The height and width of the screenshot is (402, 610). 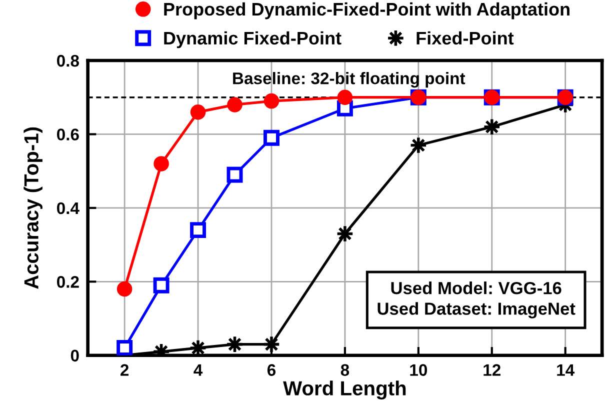 I want to click on x-tick-label: 6, so click(x=271, y=370).